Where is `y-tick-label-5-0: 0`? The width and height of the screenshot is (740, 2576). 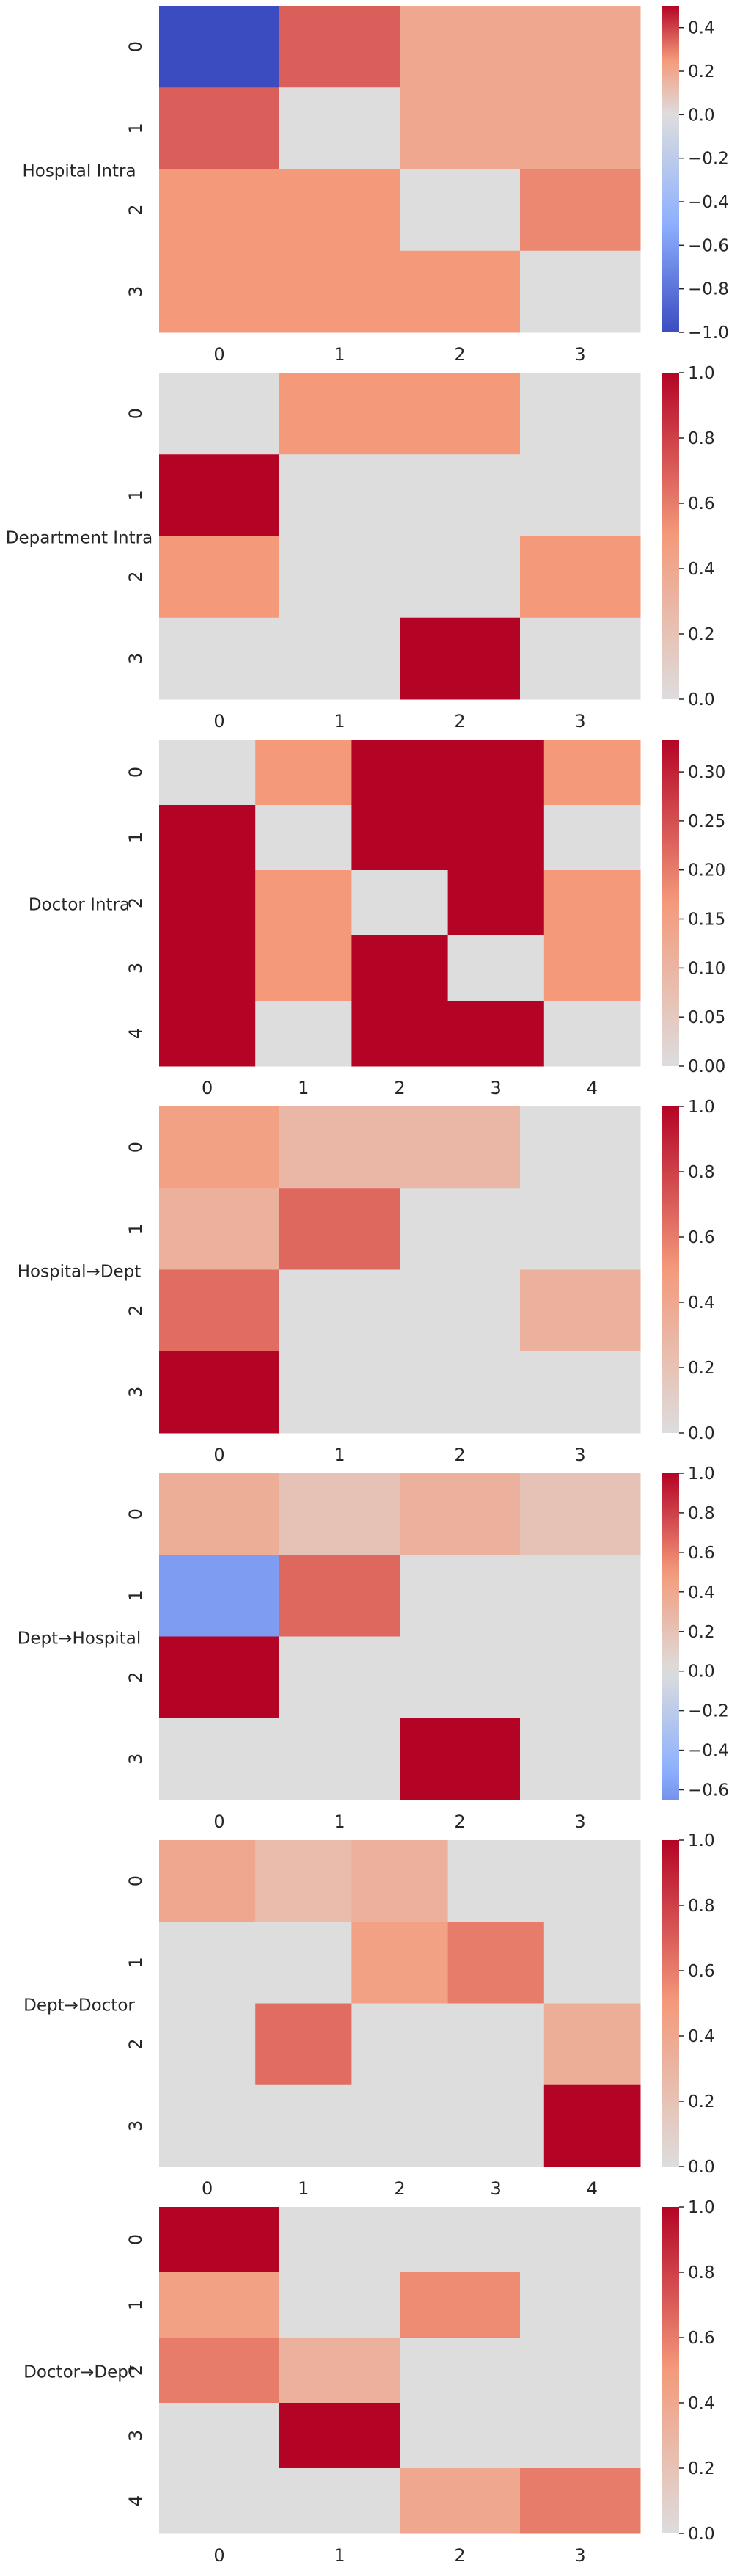
y-tick-label-5-0: 0 is located at coordinates (135, 1881).